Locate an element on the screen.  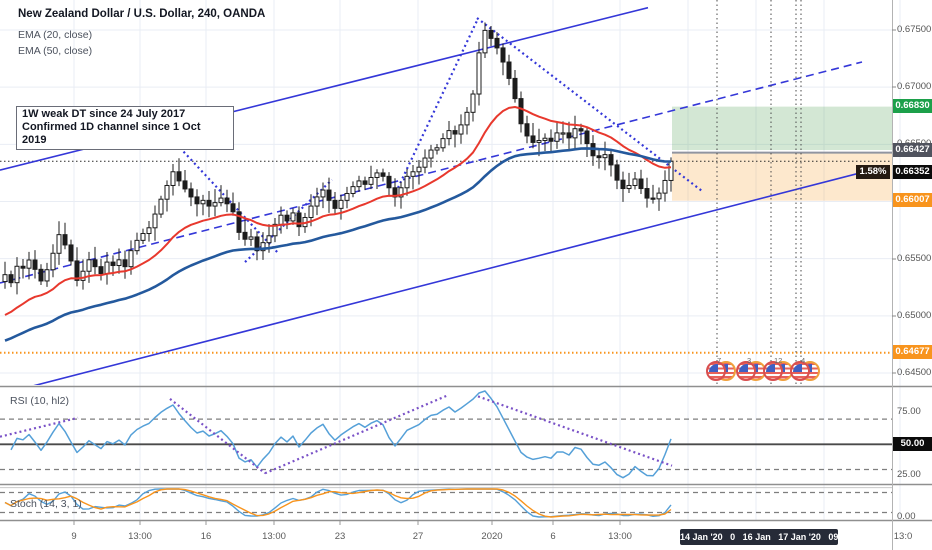
time-axis-label: 2020 is located at coordinates (492, 536).